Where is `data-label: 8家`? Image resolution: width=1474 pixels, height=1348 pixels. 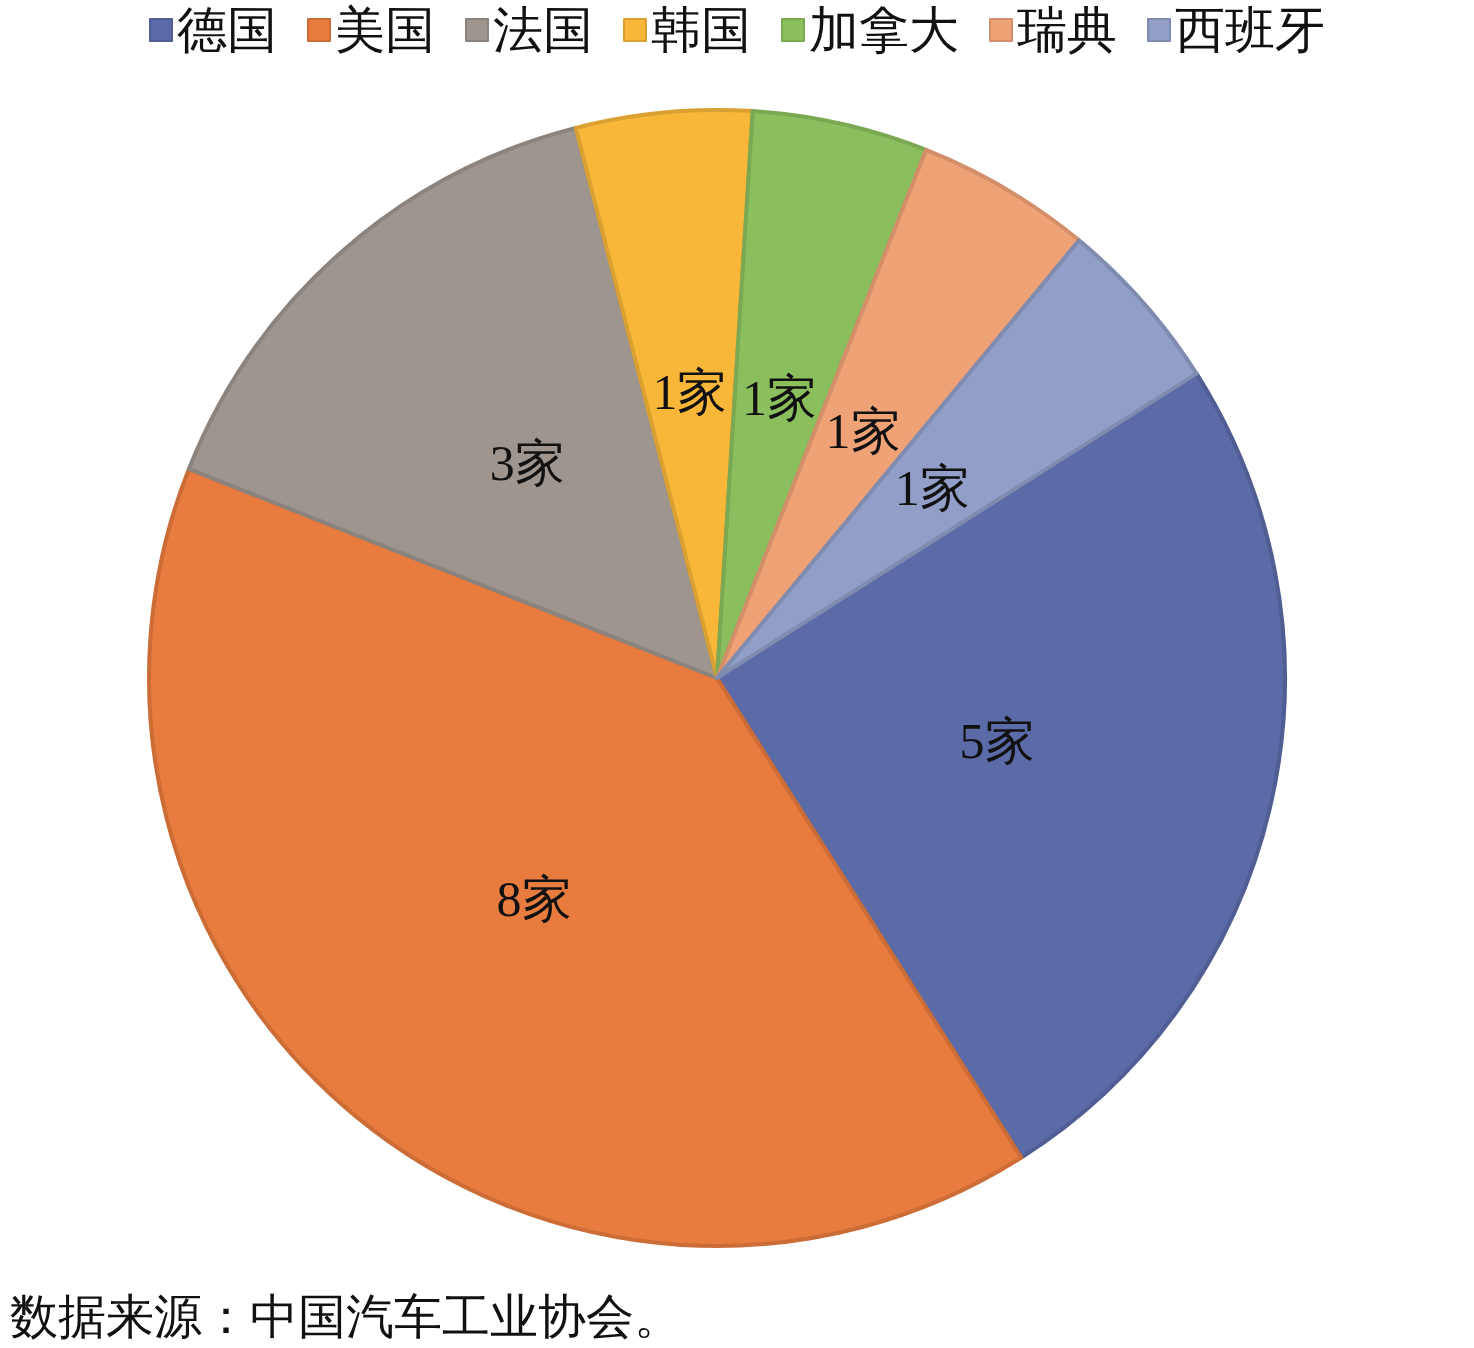
data-label: 8家 is located at coordinates (534, 899).